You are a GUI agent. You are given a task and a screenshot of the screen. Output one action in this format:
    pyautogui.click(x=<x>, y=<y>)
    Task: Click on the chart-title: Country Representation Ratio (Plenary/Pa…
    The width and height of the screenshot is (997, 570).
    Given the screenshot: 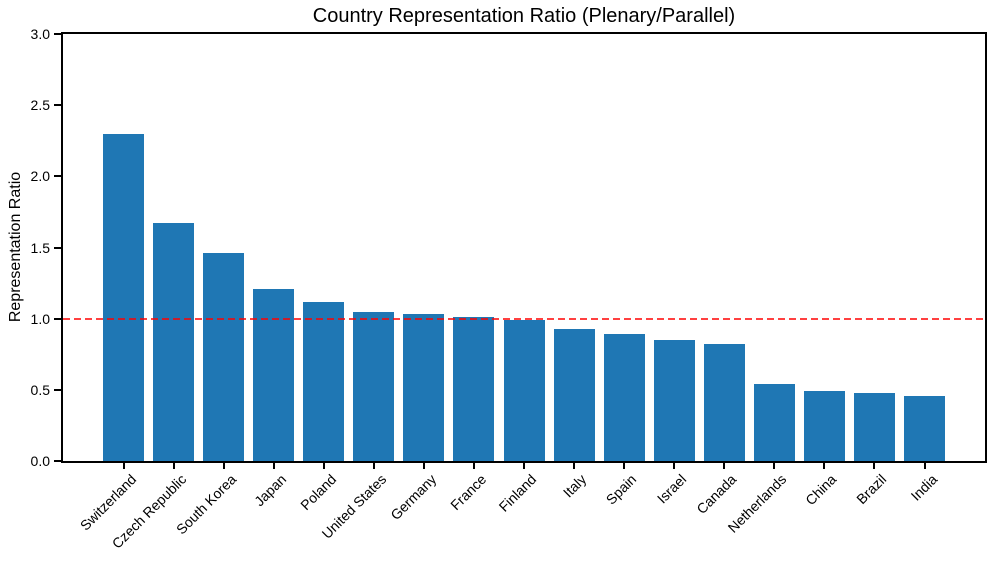 What is the action you would take?
    pyautogui.click(x=524, y=16)
    